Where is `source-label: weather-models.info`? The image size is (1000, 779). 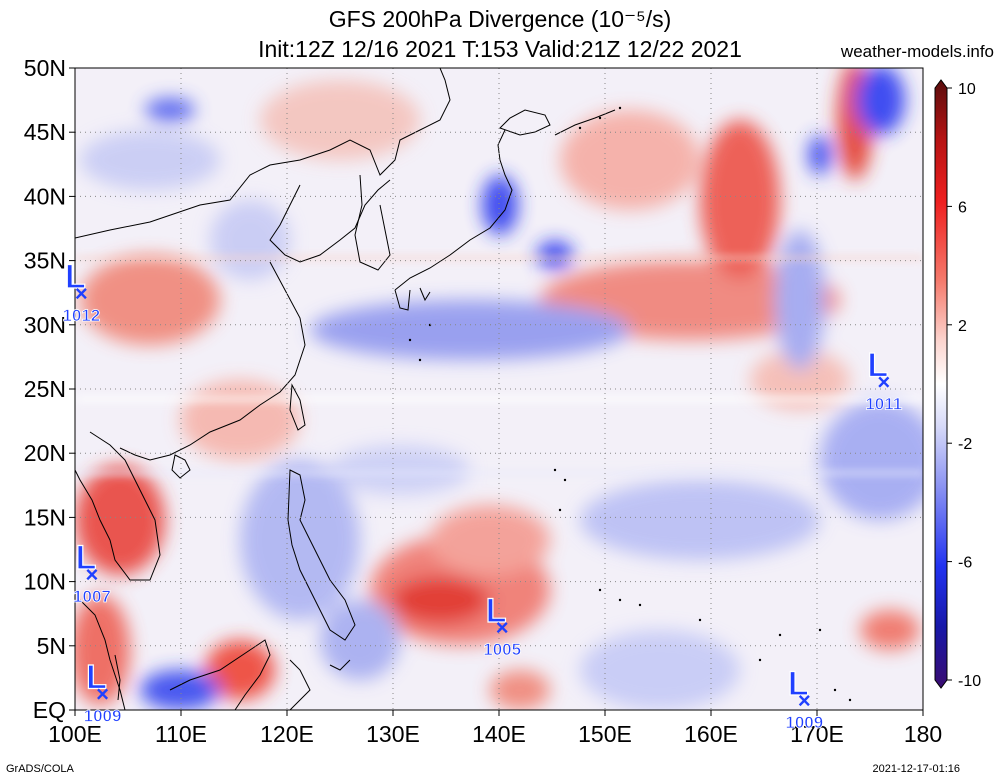
source-label: weather-models.info is located at coordinates (917, 51).